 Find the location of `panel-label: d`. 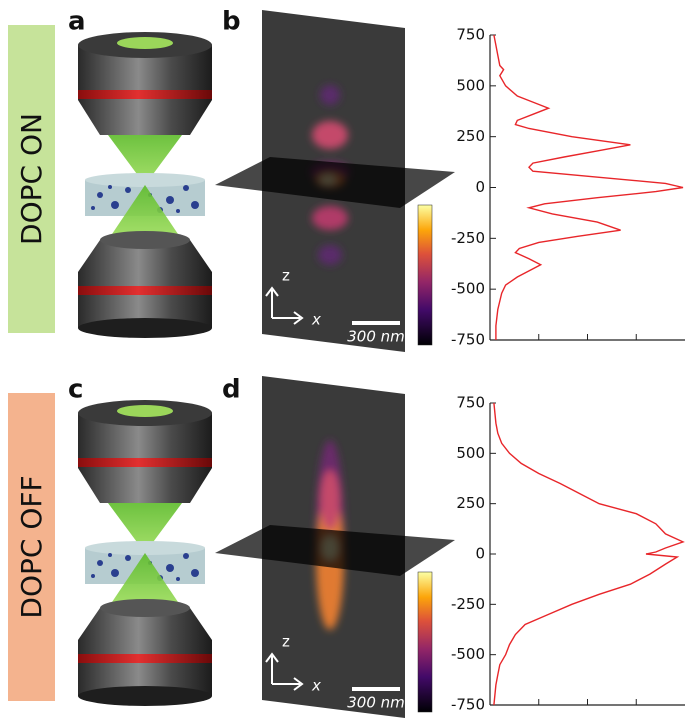

panel-label: d is located at coordinates (231, 390).